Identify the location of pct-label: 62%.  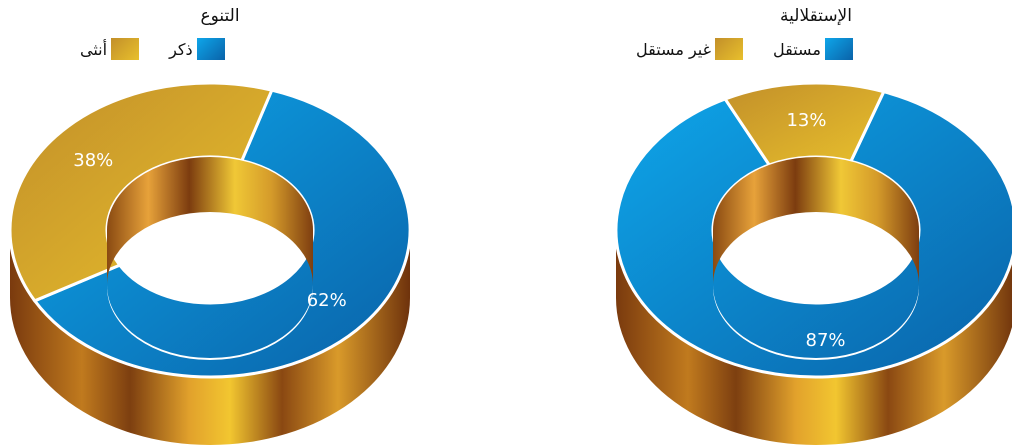
(327, 300).